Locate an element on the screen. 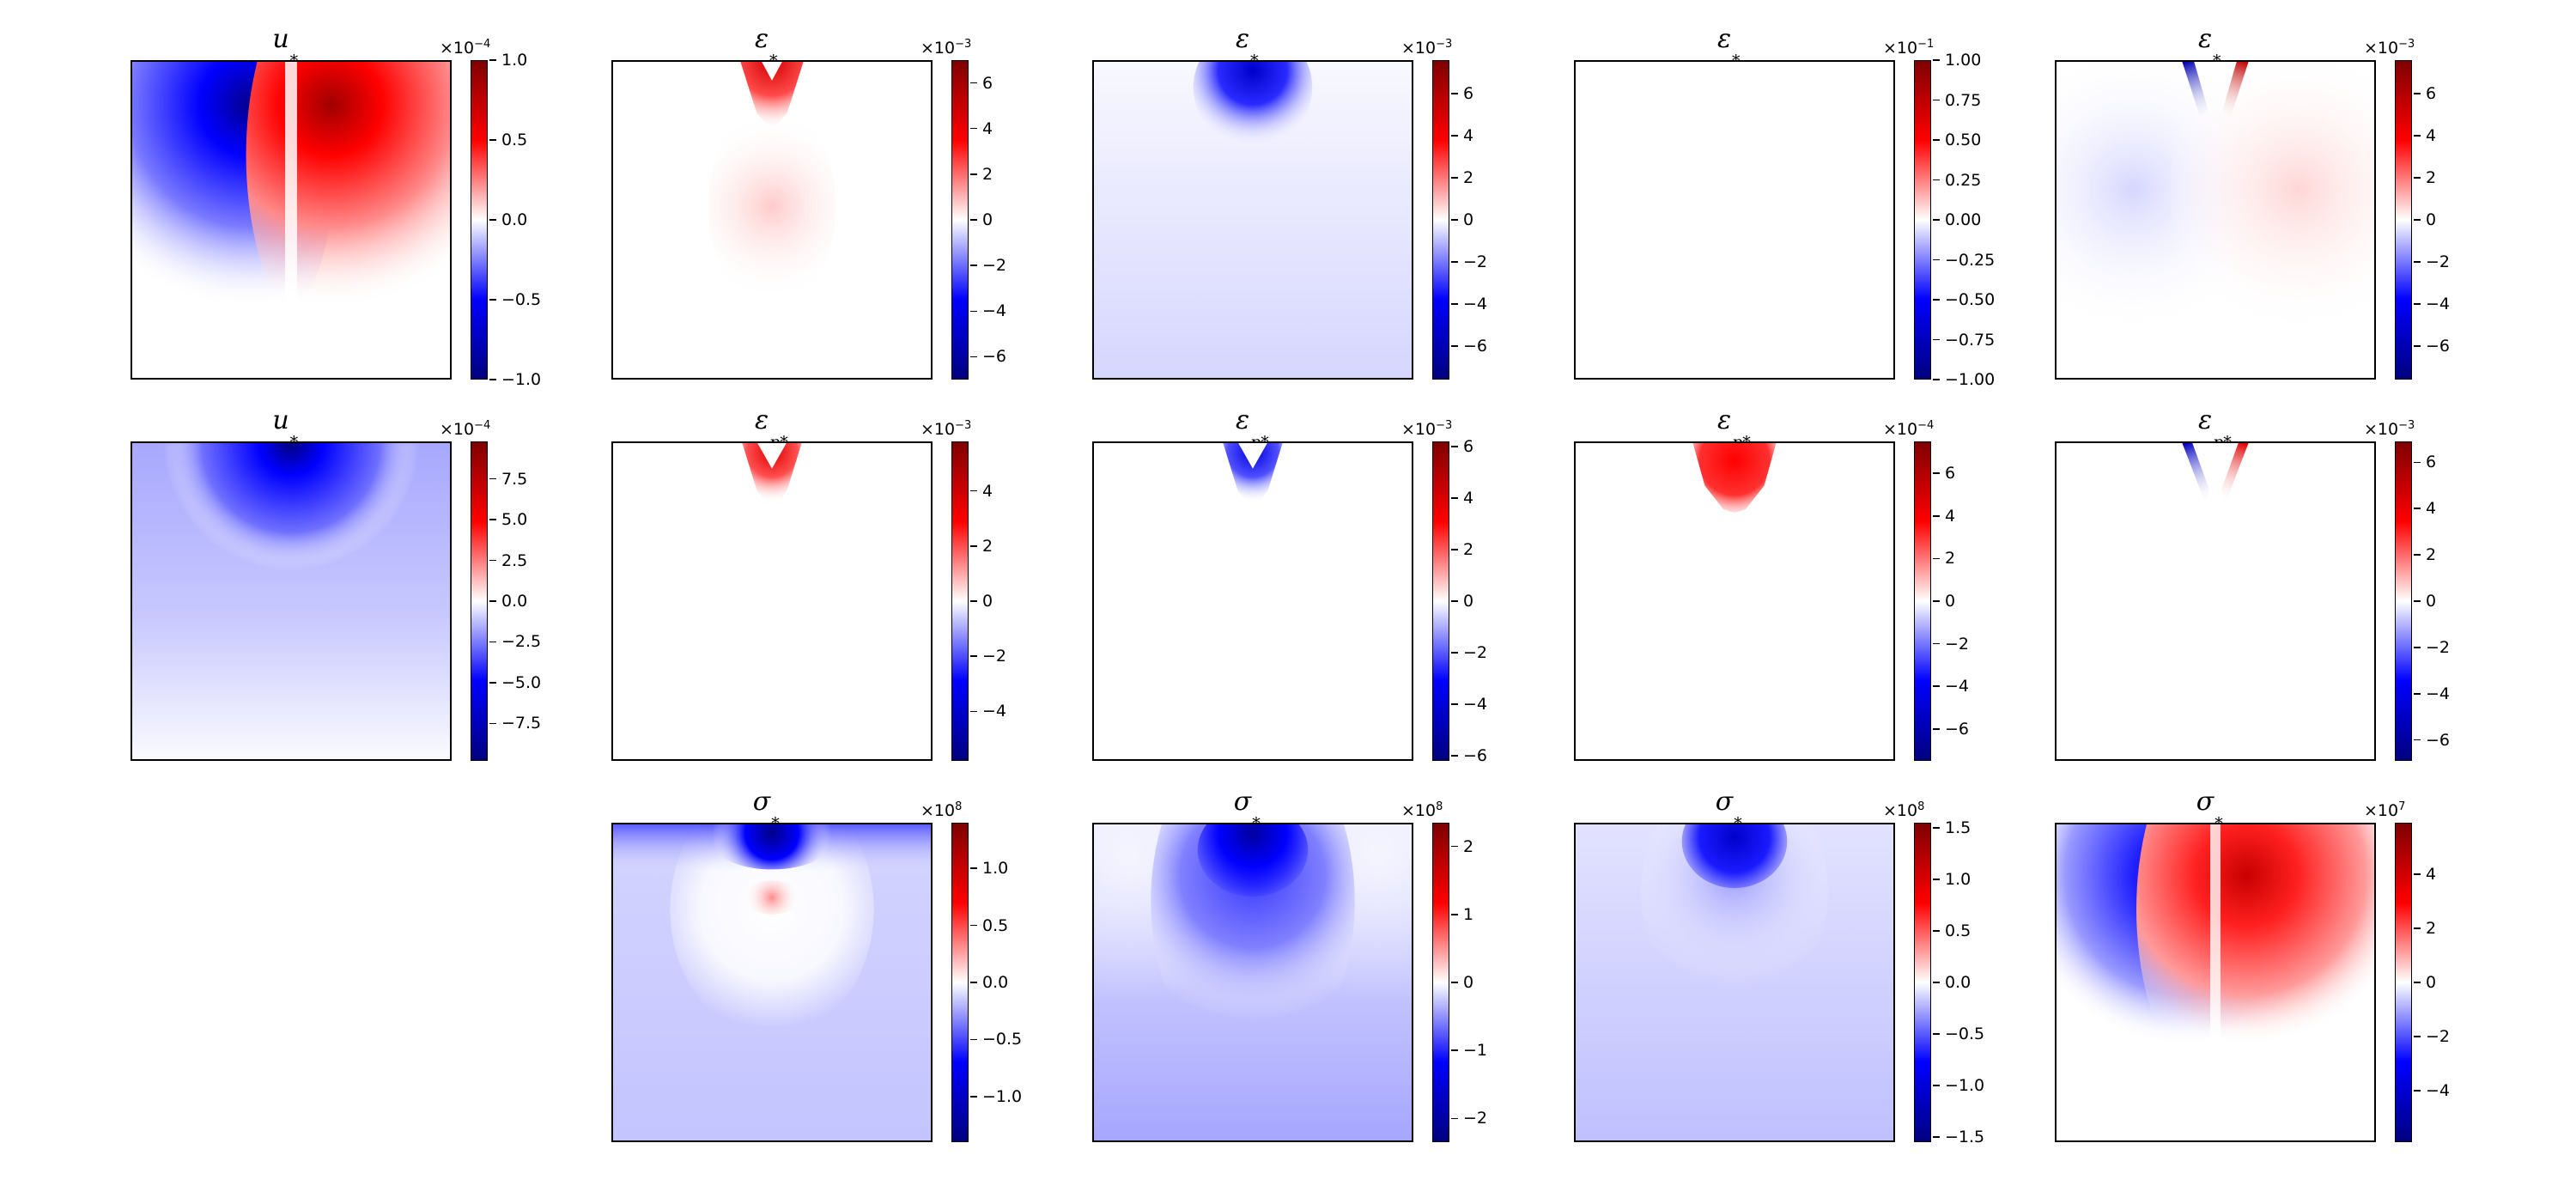 This screenshot has width=2576, height=1198. subplot-title: σ*xy is located at coordinates (2215, 816).